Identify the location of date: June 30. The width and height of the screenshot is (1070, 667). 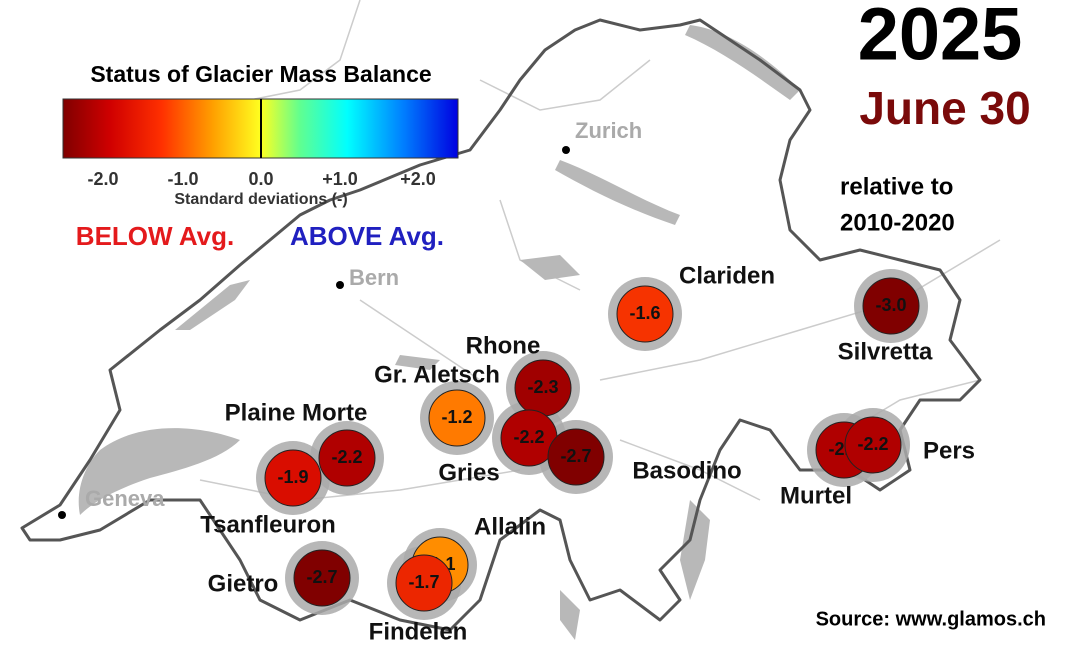
(944, 108).